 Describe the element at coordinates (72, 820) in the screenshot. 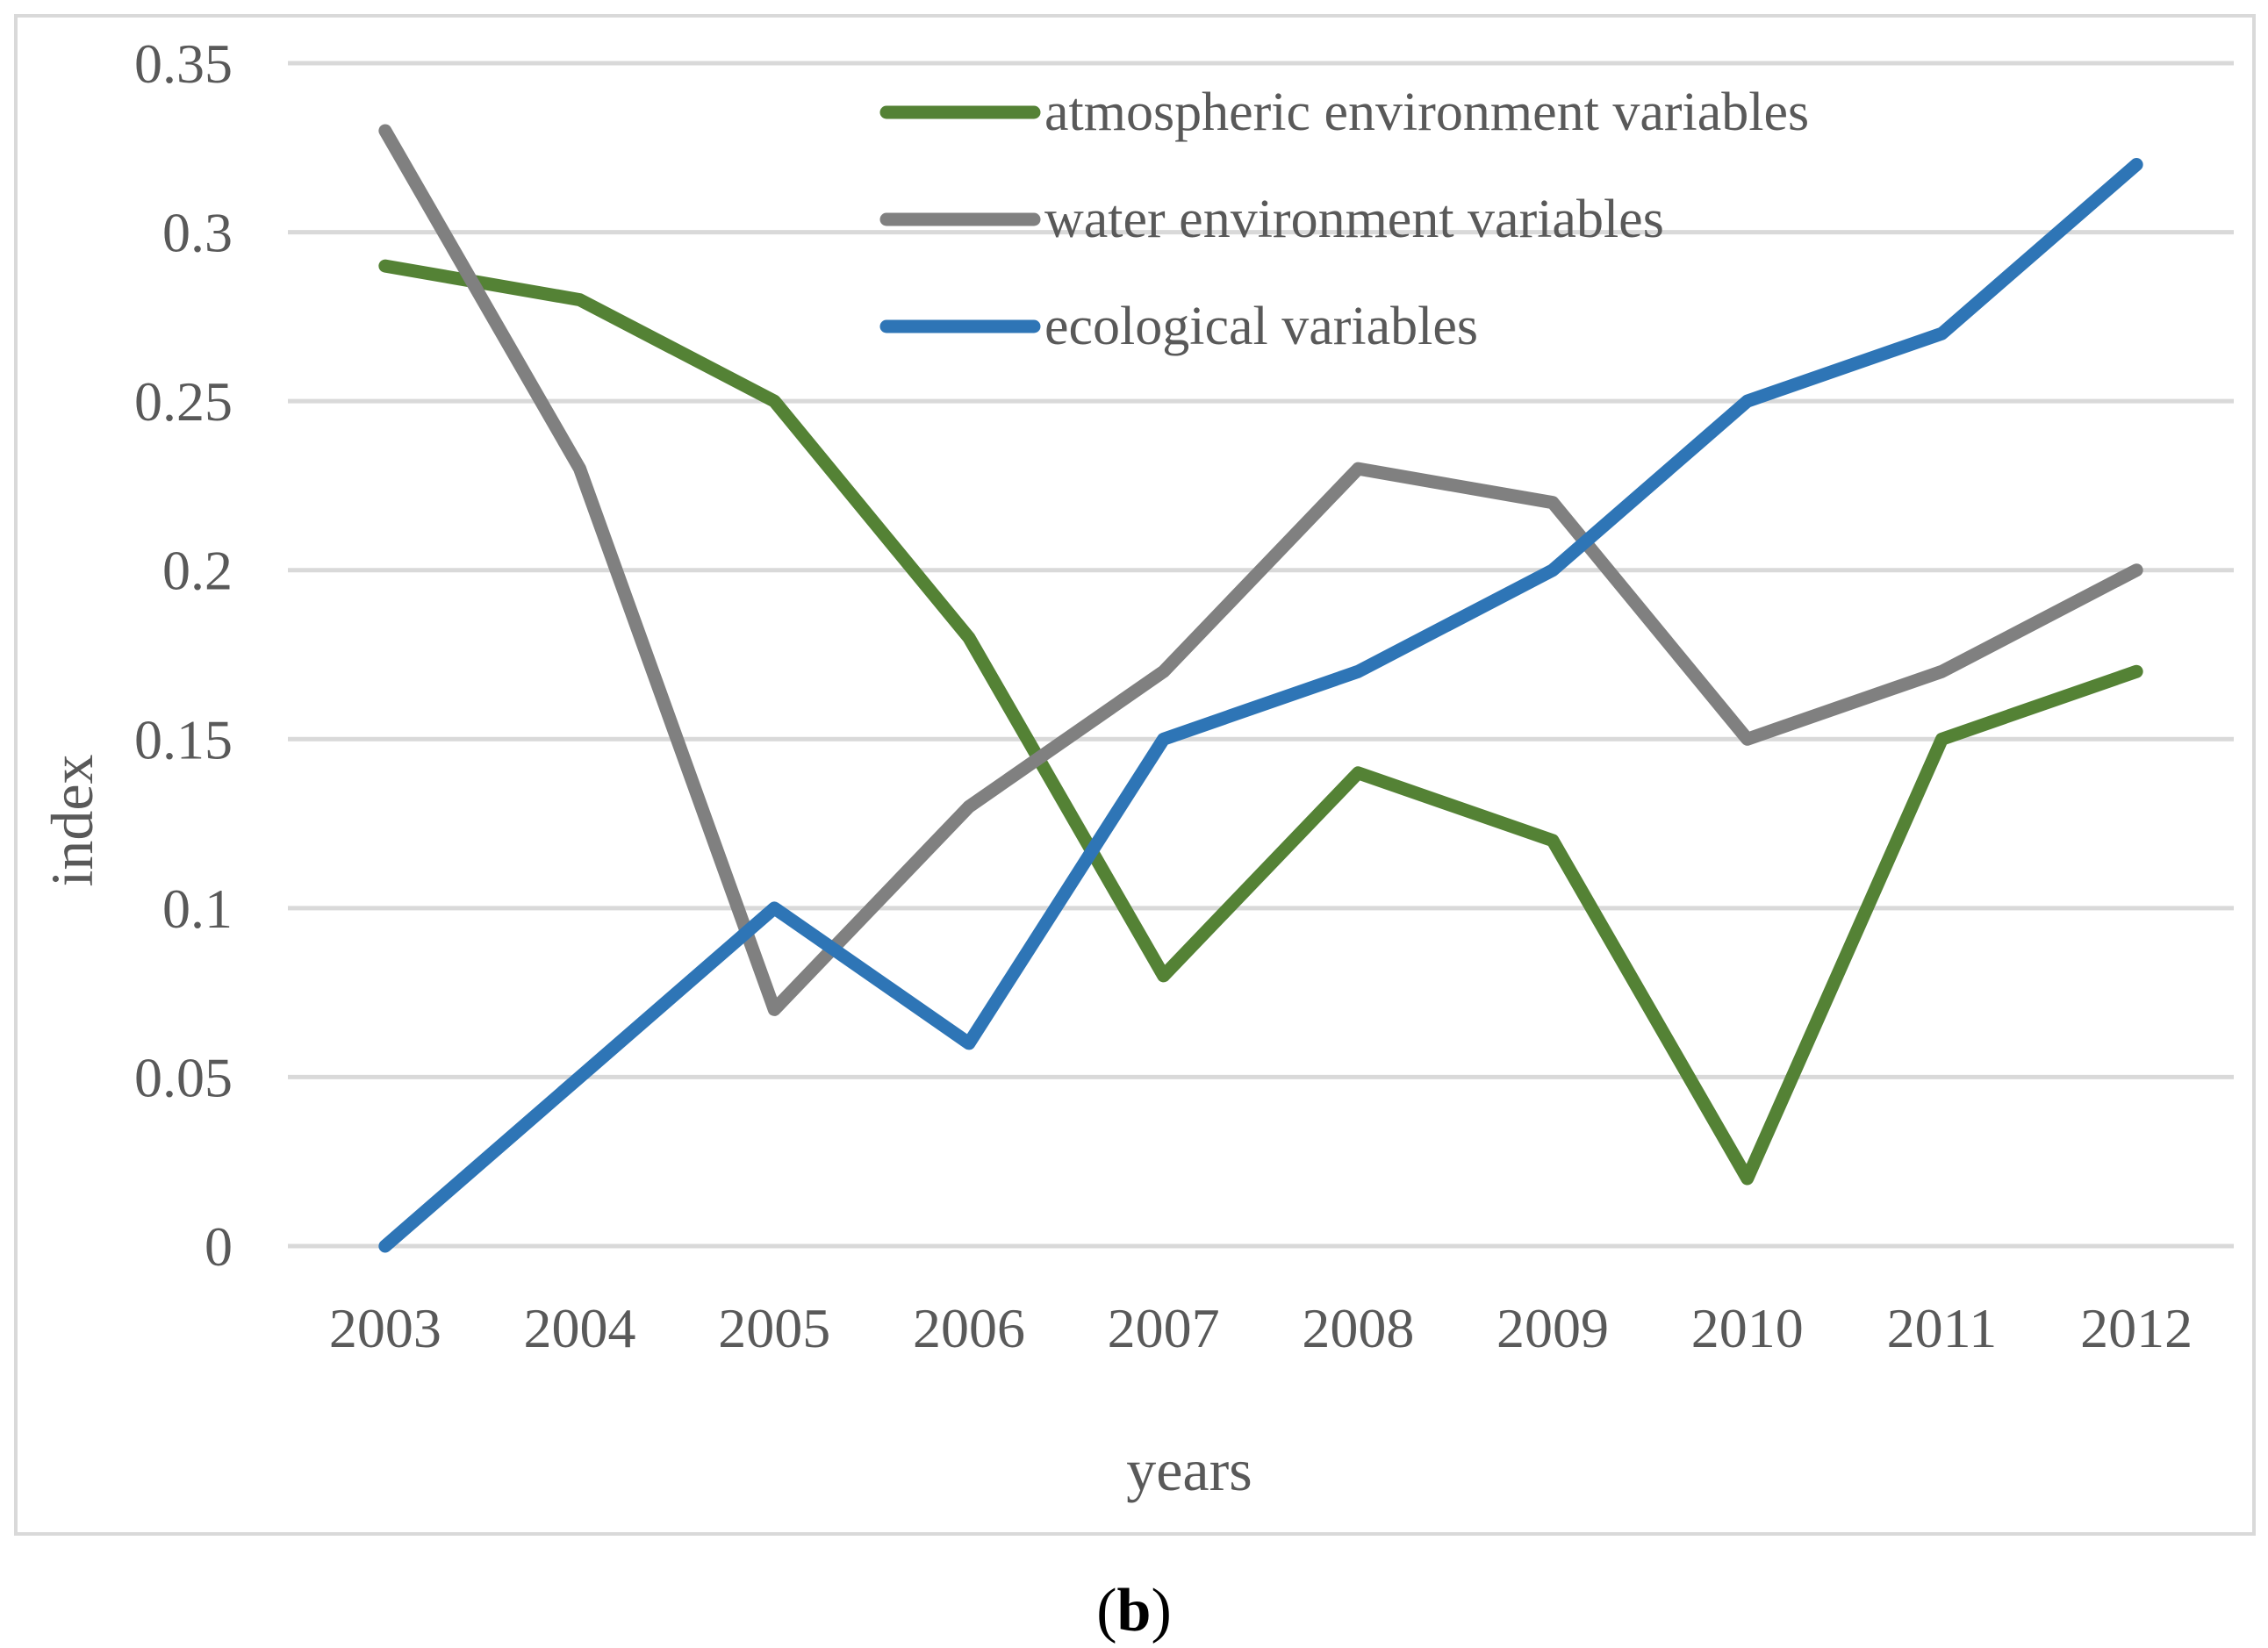

I see `y-axis-title: index` at that location.